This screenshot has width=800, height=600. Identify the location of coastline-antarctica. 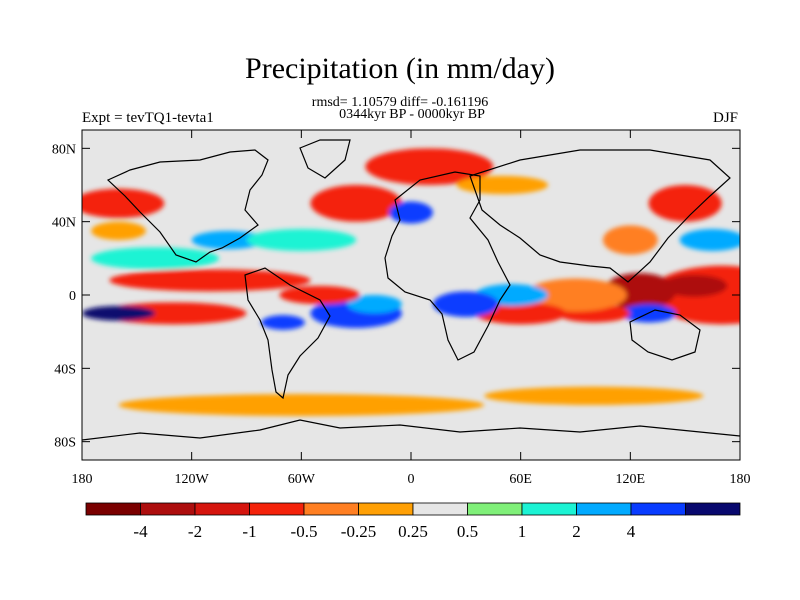
(411, 430).